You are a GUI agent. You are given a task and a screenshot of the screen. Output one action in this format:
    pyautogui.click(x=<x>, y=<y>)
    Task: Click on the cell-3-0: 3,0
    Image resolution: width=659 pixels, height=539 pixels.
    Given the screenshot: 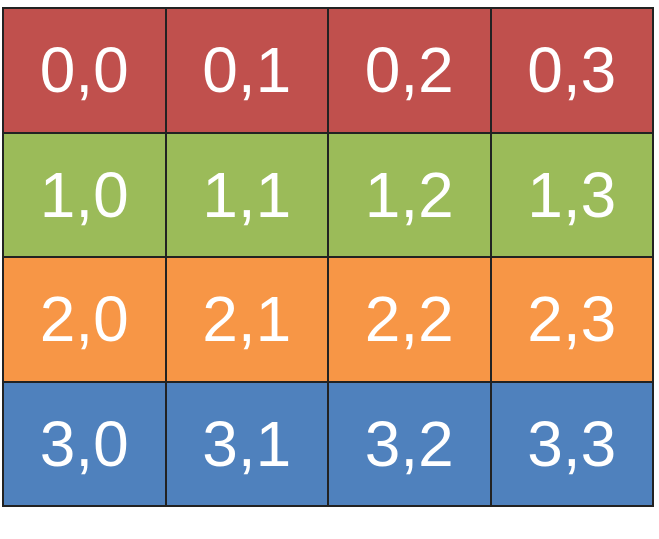 What is the action you would take?
    pyautogui.click(x=84, y=443)
    